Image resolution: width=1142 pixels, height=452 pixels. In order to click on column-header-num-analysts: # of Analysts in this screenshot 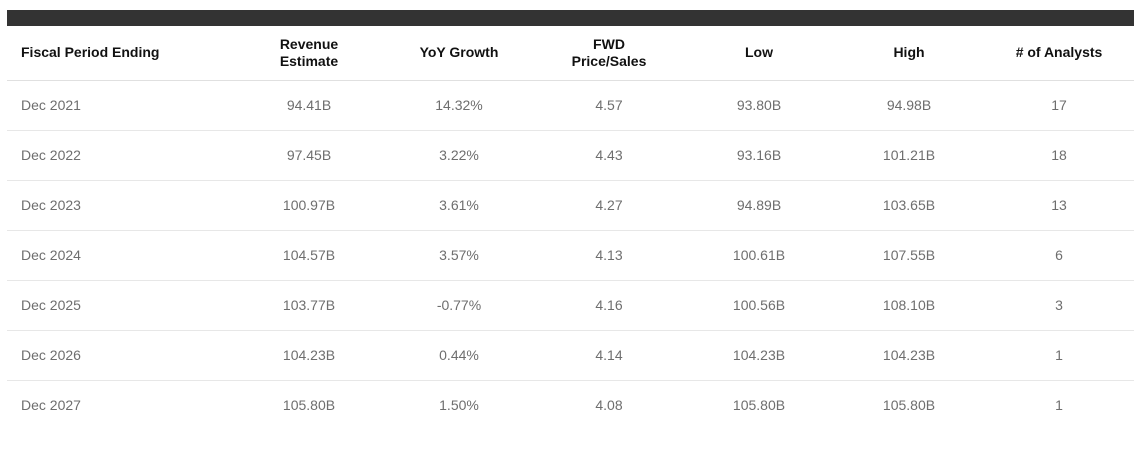, I will do `click(1059, 53)`.